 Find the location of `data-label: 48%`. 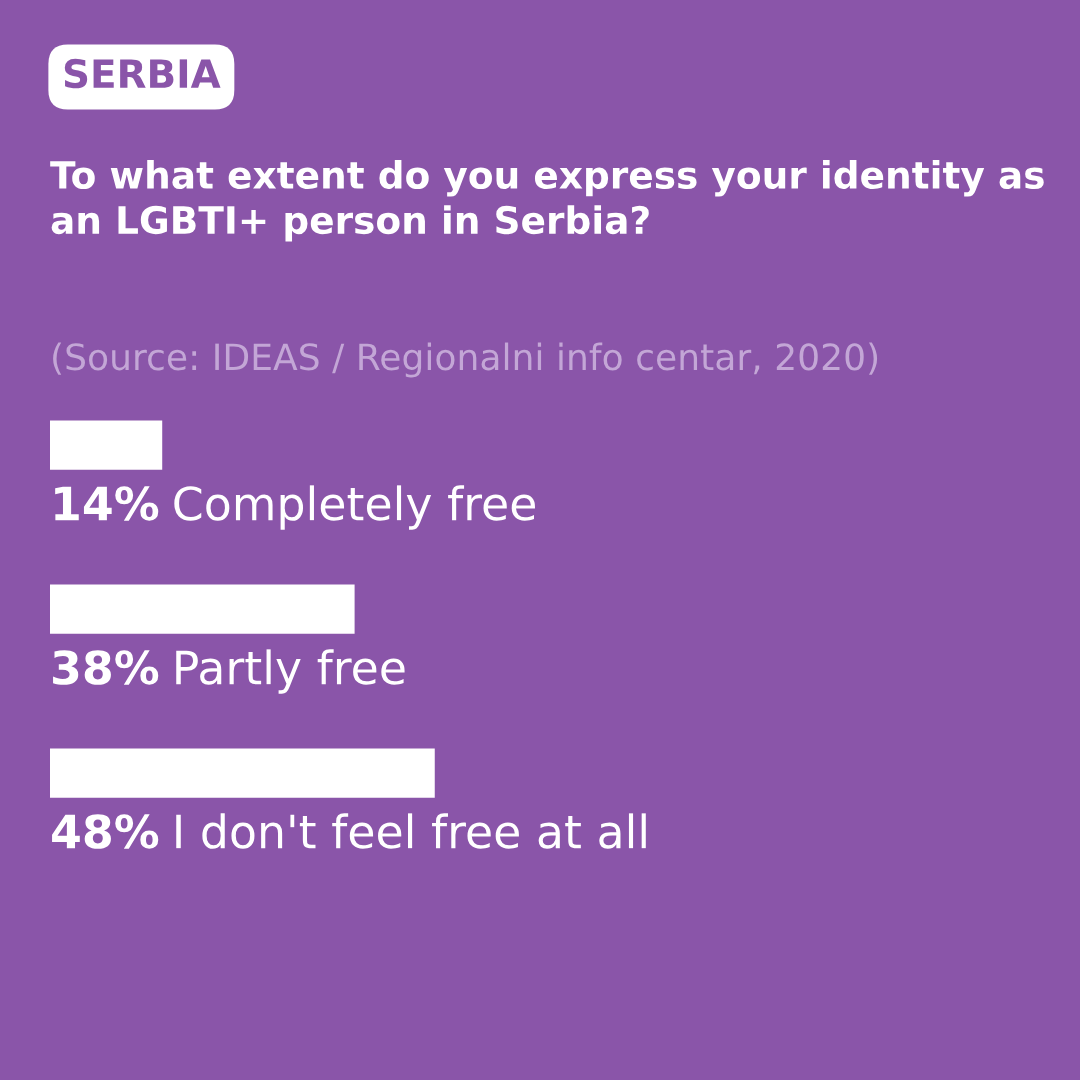

data-label: 48% is located at coordinates (105, 831).